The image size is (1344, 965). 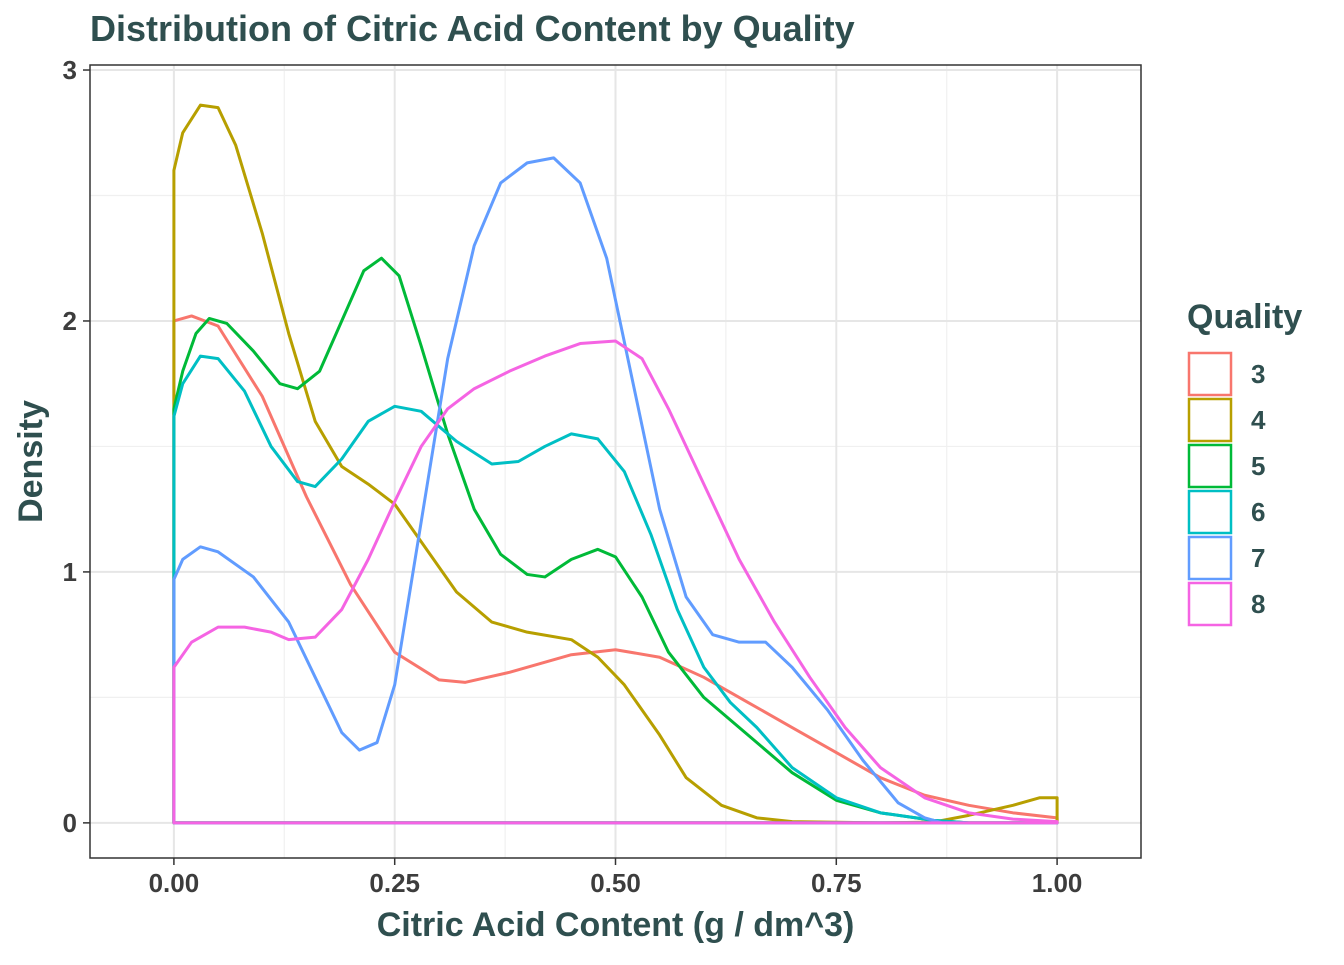 I want to click on y-tick-label: 0, so click(x=70, y=823).